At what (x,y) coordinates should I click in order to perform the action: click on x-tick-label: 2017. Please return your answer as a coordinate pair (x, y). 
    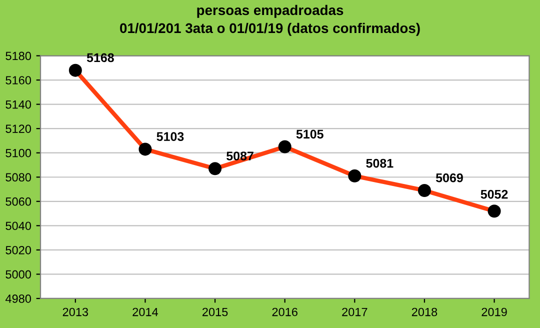
    Looking at the image, I should click on (355, 312).